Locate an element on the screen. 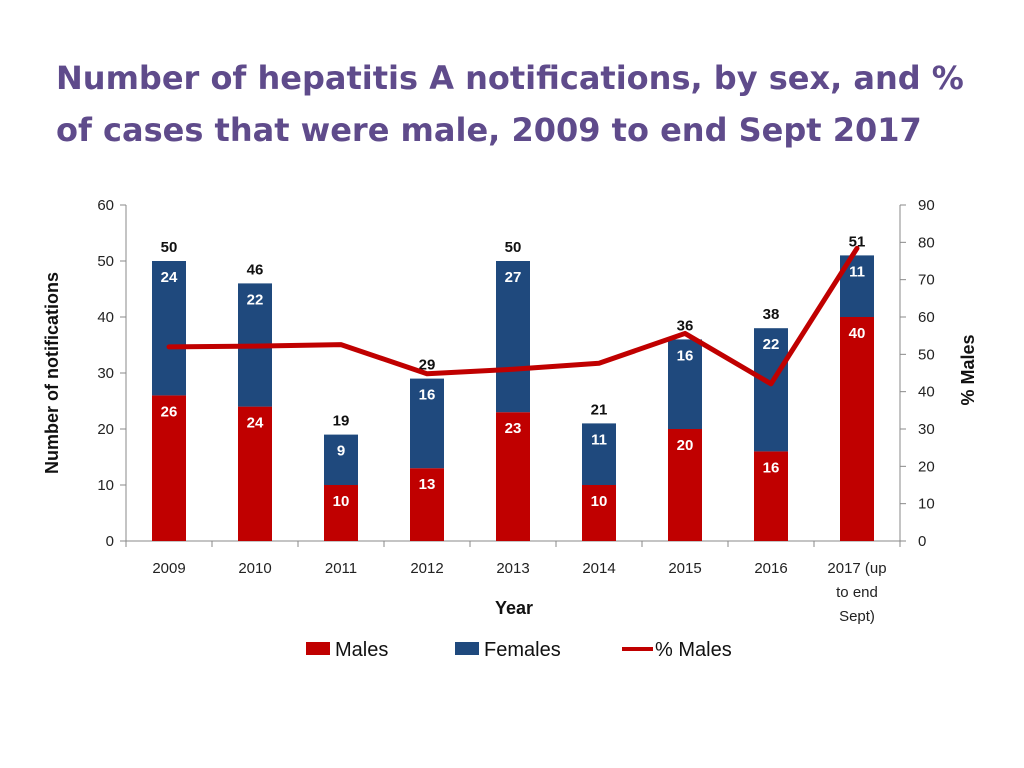 This screenshot has height=768, width=1024. y-tick-label: 20 is located at coordinates (105, 429).